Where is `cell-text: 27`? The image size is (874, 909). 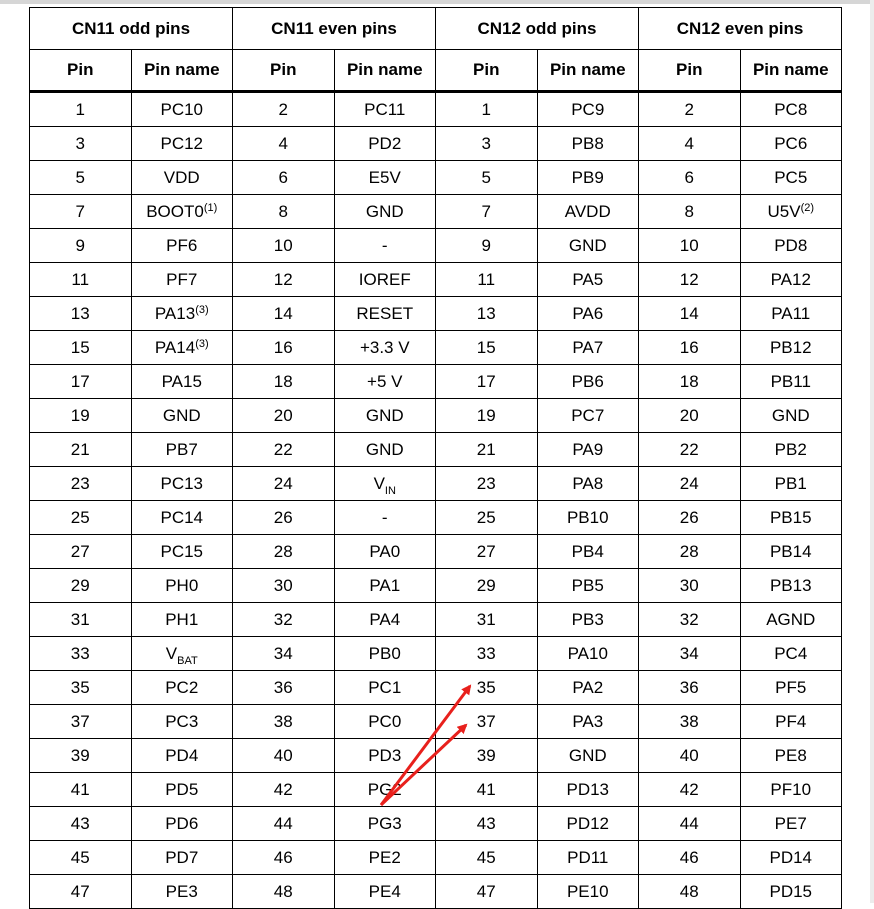 cell-text: 27 is located at coordinates (486, 551).